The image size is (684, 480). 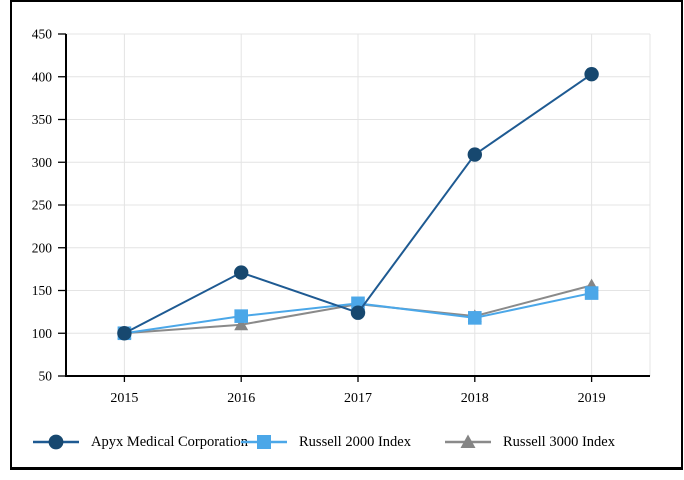 What do you see at coordinates (42, 247) in the screenshot?
I see `y-tick-label: 200` at bounding box center [42, 247].